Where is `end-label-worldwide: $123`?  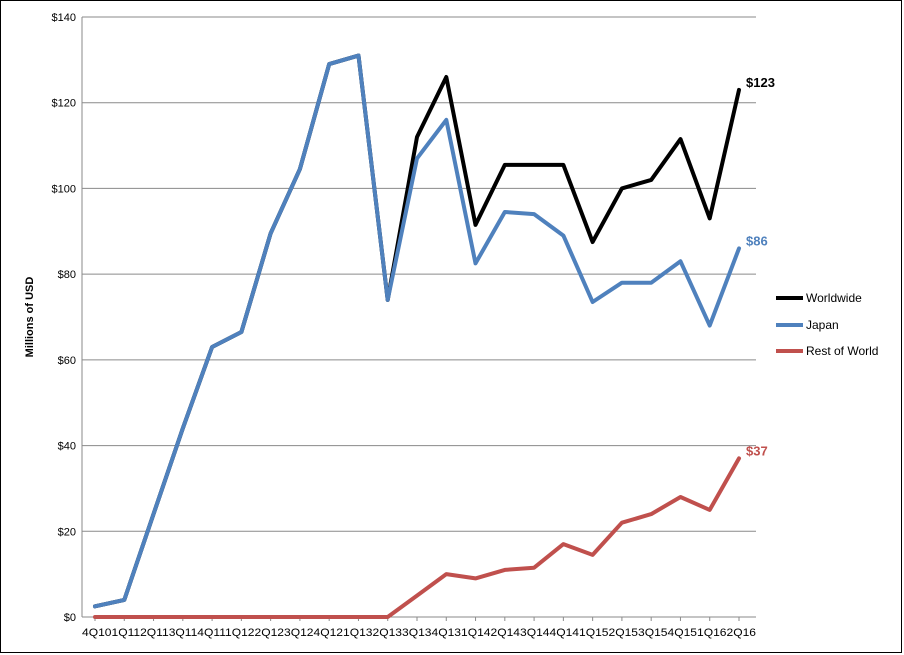
end-label-worldwide: $123 is located at coordinates (760, 82).